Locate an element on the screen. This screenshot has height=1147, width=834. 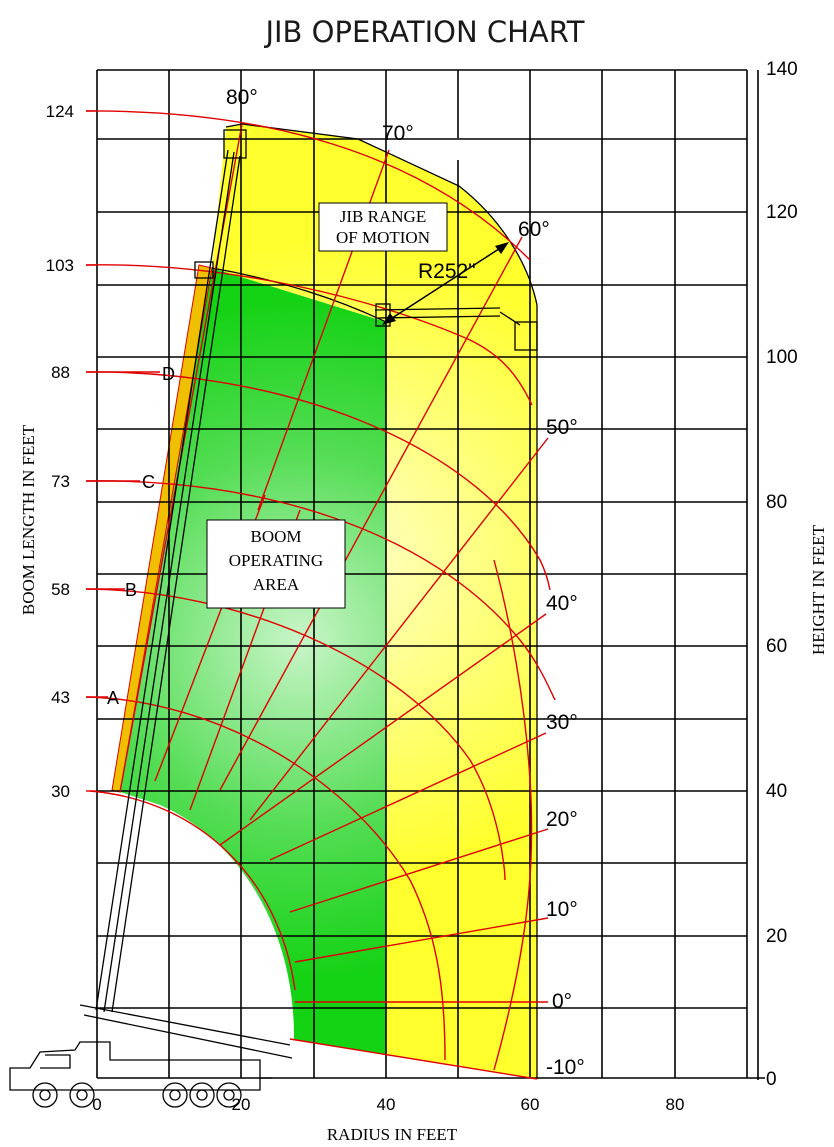
jib-inner-outline is located at coordinates (299, 295).